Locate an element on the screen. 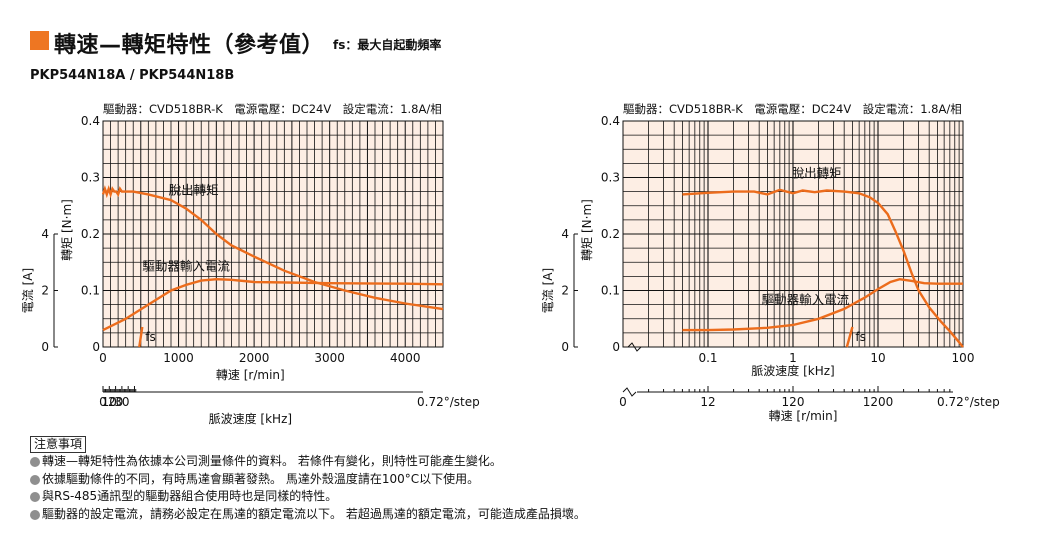 Image resolution: width=1052 pixels, height=552 pixels. left-pulse-tick-label: 10 is located at coordinates (109, 402).